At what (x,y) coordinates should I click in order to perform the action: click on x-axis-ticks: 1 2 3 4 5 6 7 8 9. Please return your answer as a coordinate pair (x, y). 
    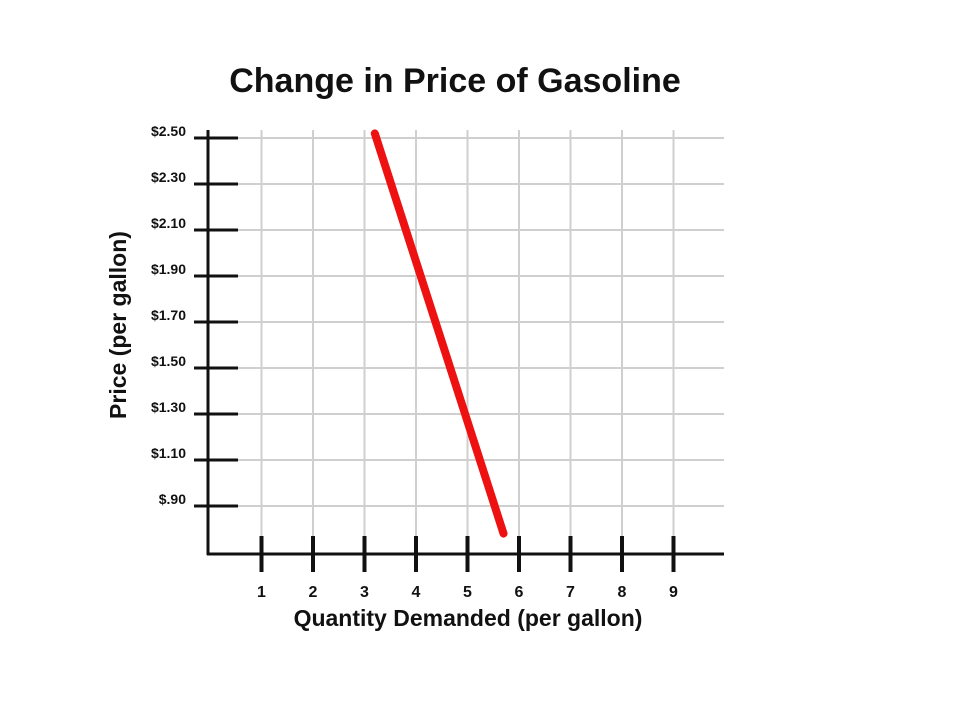
    Looking at the image, I should click on (467, 568).